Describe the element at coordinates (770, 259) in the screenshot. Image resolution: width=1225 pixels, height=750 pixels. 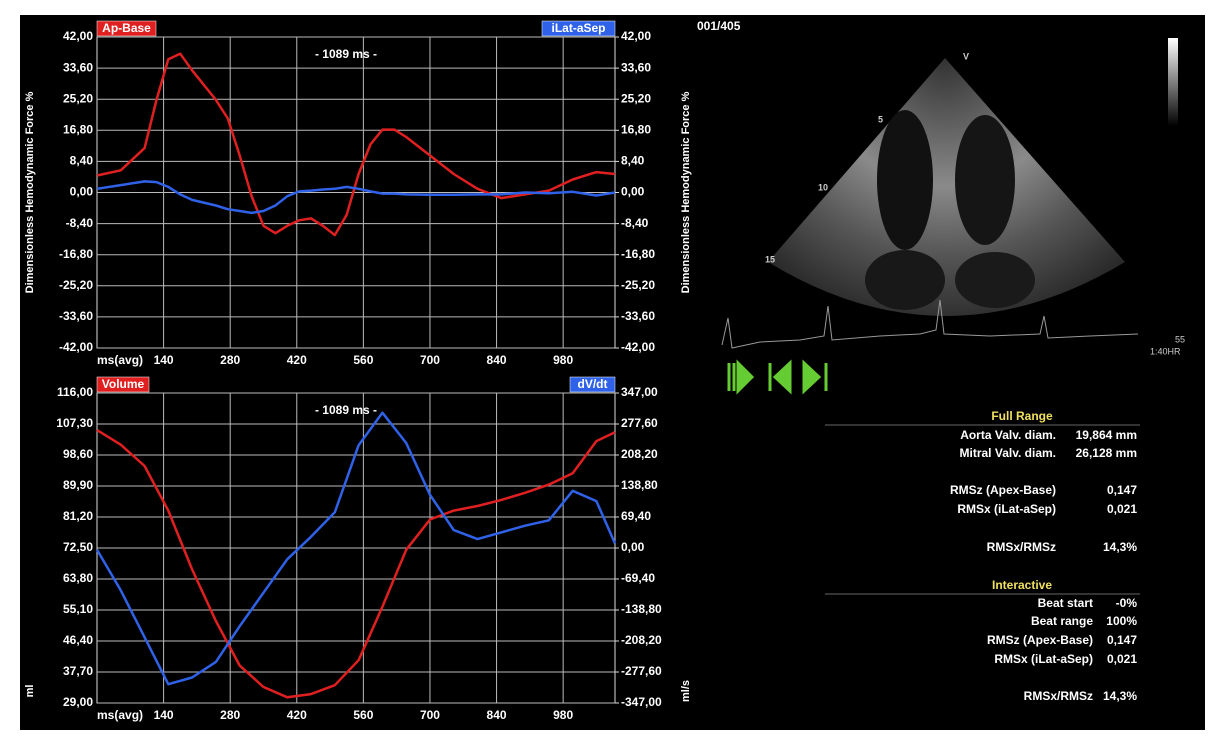
I see `depth-label: 15` at that location.